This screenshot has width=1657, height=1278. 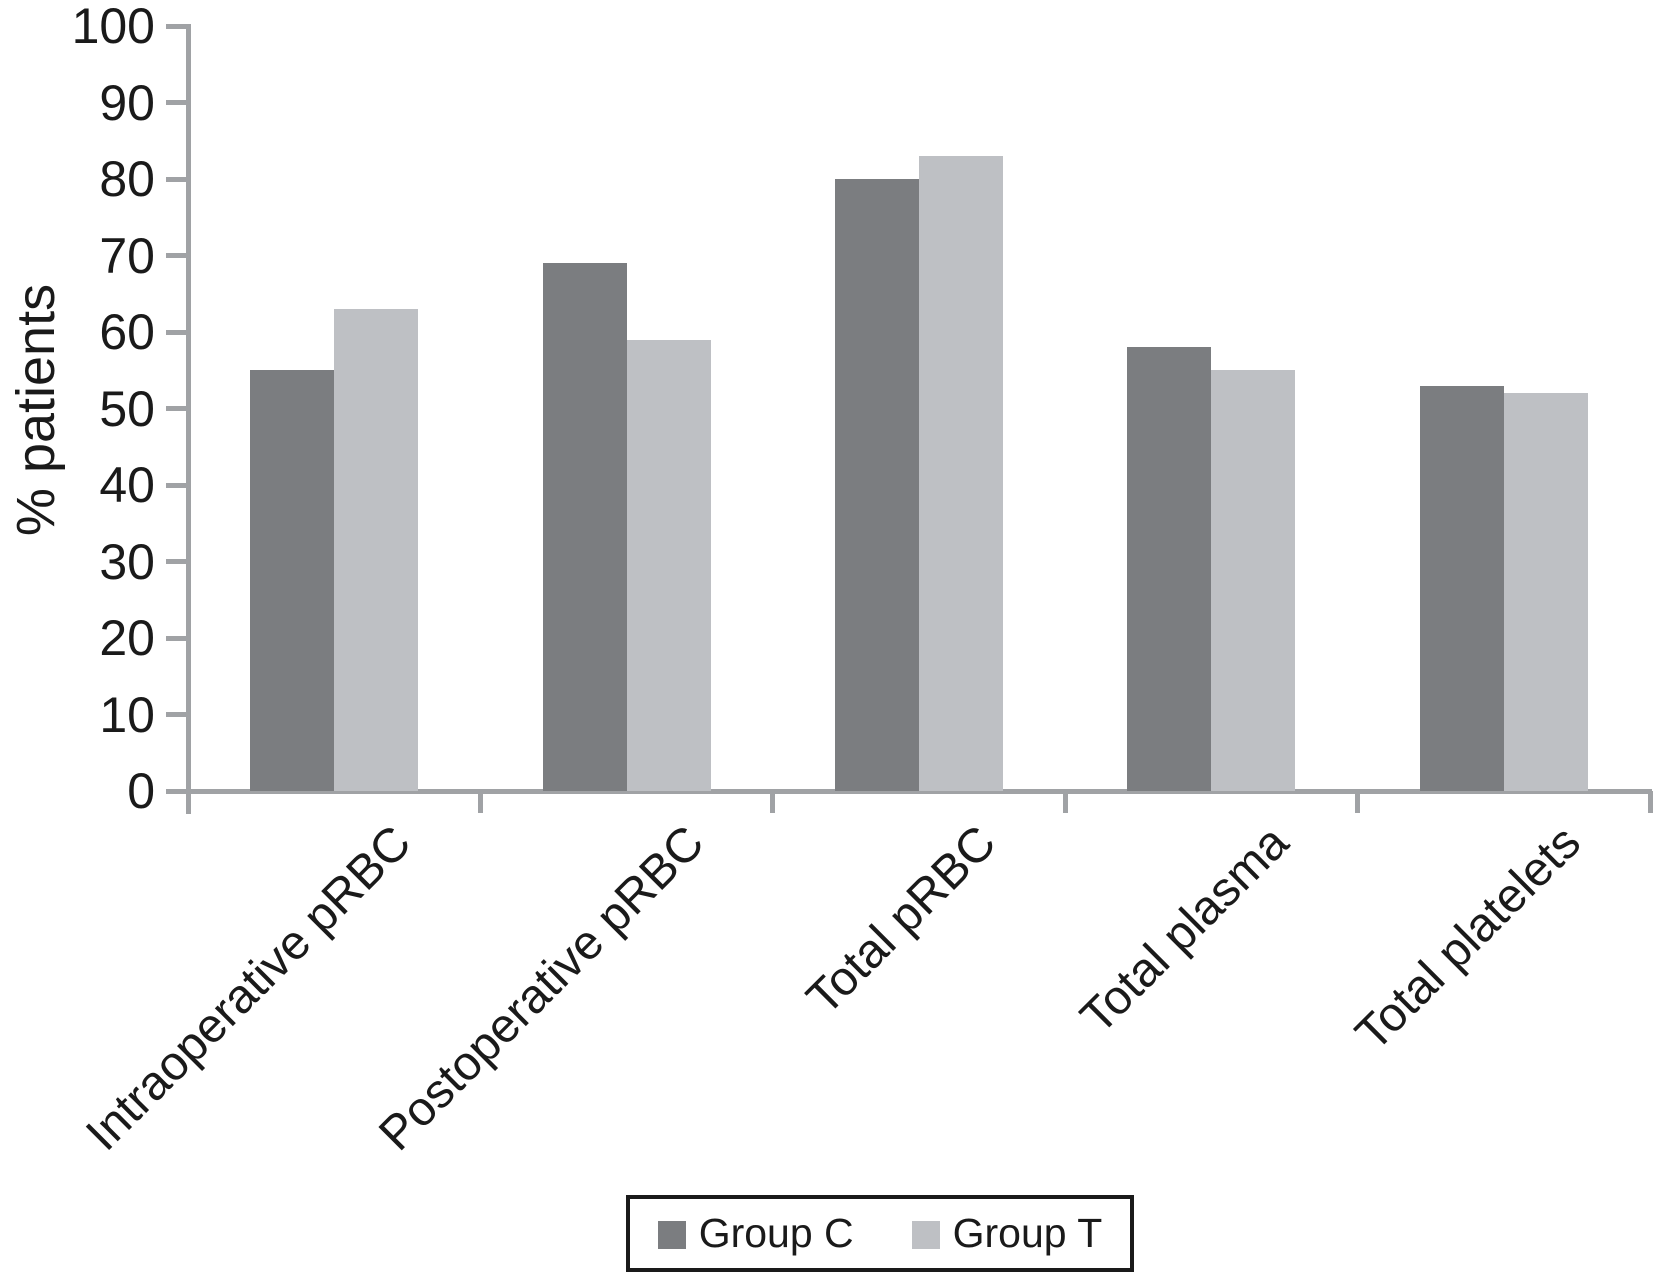 I want to click on y-tick-label-90: 90, so click(x=127, y=102).